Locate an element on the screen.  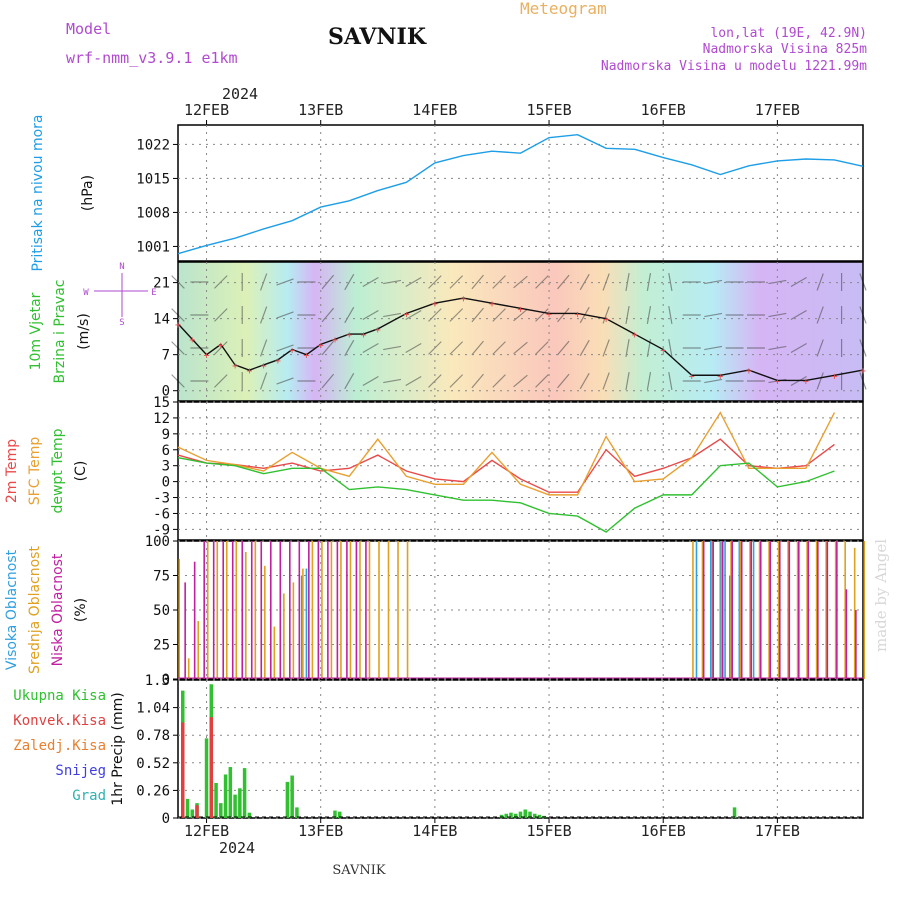
top-day-label: 17FEB is located at coordinates (777, 110).